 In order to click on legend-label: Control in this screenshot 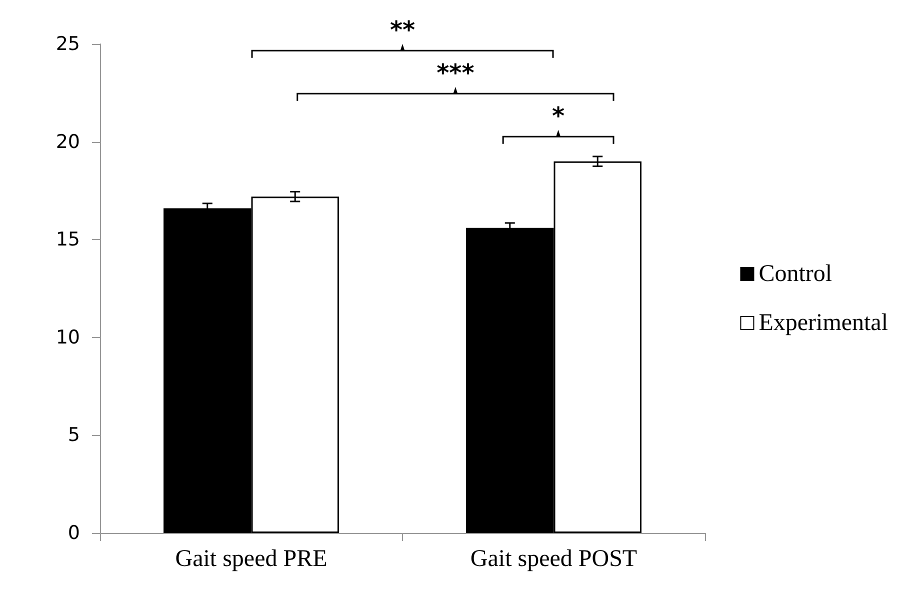, I will do `click(795, 274)`.